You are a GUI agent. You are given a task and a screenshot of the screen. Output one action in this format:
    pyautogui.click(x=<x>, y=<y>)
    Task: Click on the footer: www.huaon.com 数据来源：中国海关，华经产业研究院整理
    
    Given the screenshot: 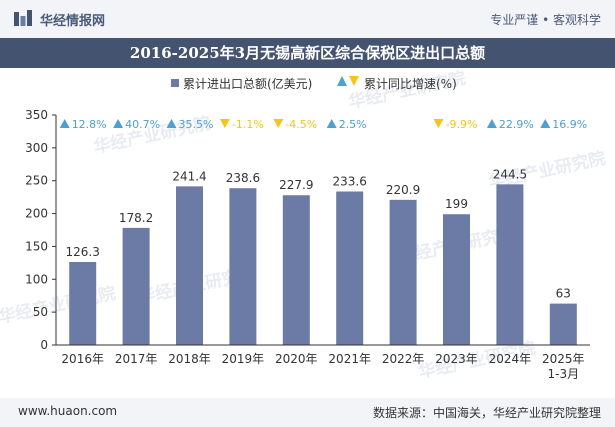 What is the action you would take?
    pyautogui.click(x=307, y=412)
    